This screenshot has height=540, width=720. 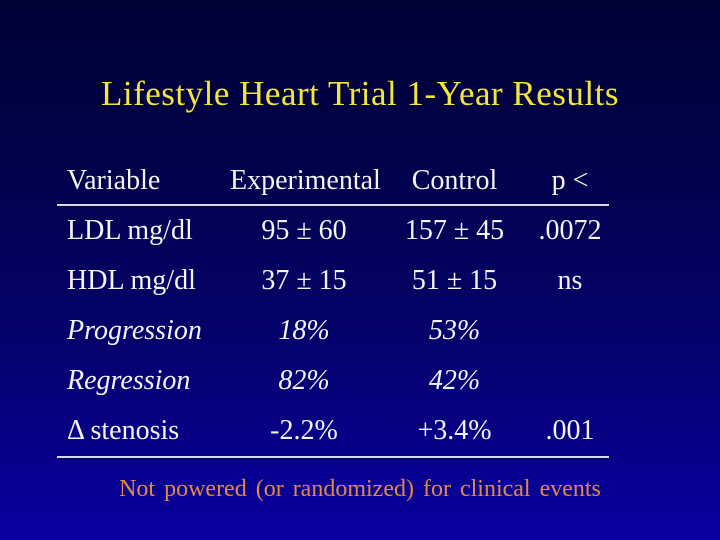 What do you see at coordinates (454, 380) in the screenshot?
I see `cell-control: 42%` at bounding box center [454, 380].